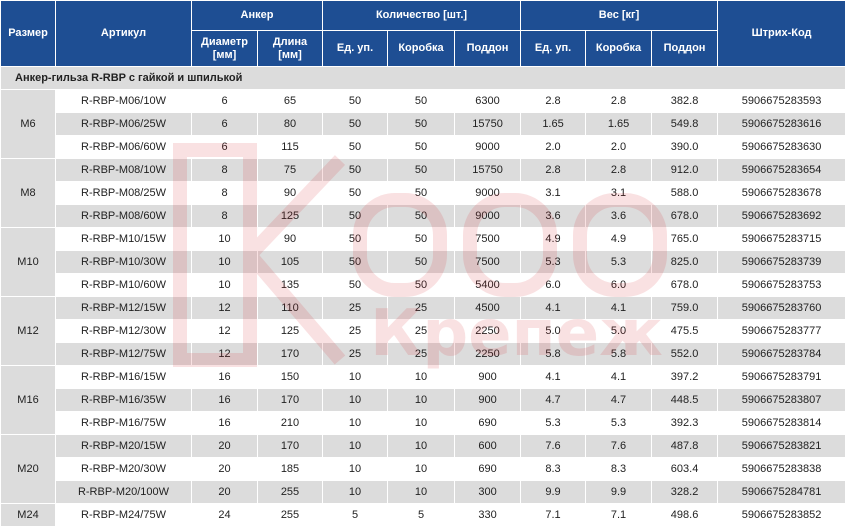 This screenshot has width=845, height=527. Describe the element at coordinates (290, 124) in the screenshot. I see `cell-length: 80` at that location.